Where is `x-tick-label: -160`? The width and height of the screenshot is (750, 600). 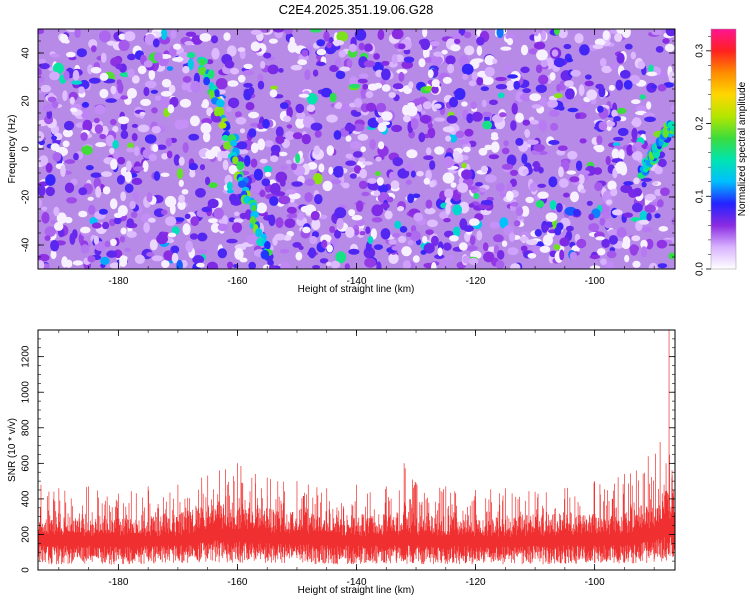
x-tick-label: -160 is located at coordinates (237, 281).